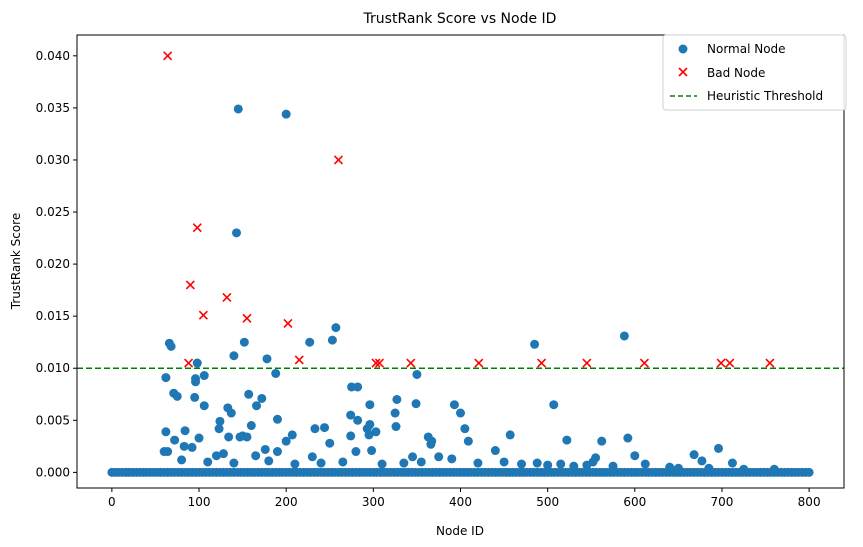 Image resolution: width=863 pixels, height=547 pixels. What do you see at coordinates (53, 212) in the screenshot?
I see `y-tick-label: 0.025` at bounding box center [53, 212].